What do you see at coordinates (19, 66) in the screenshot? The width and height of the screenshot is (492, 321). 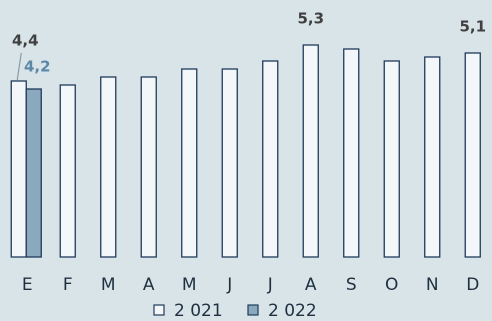 I see `leader-line` at bounding box center [19, 66].